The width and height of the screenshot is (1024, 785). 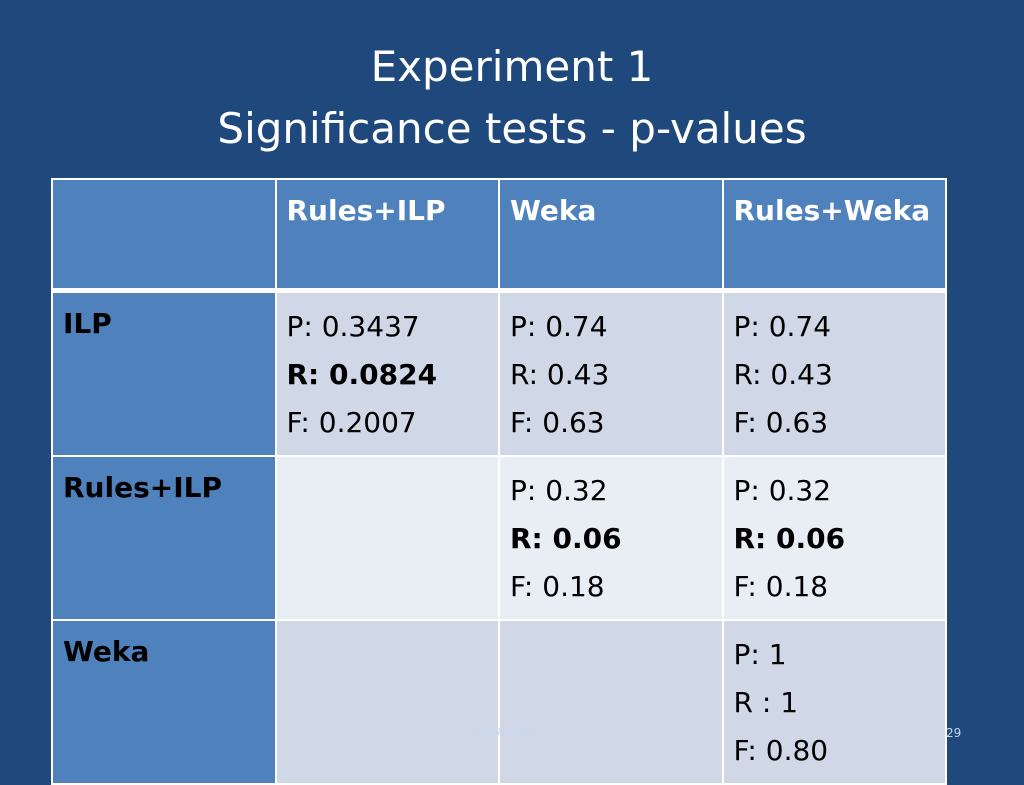 What do you see at coordinates (834, 373) in the screenshot?
I see `cell-ilp-vs-rules-weka: P: 0.74 R: 0.43 F: 0.63` at bounding box center [834, 373].